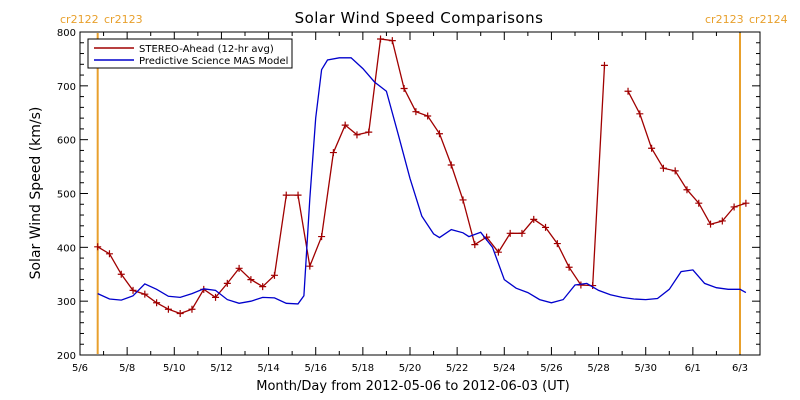 Image resolution: width=800 pixels, height=400 pixels. What do you see at coordinates (363, 368) in the screenshot?
I see `x-tick-label: 5/18` at bounding box center [363, 368].